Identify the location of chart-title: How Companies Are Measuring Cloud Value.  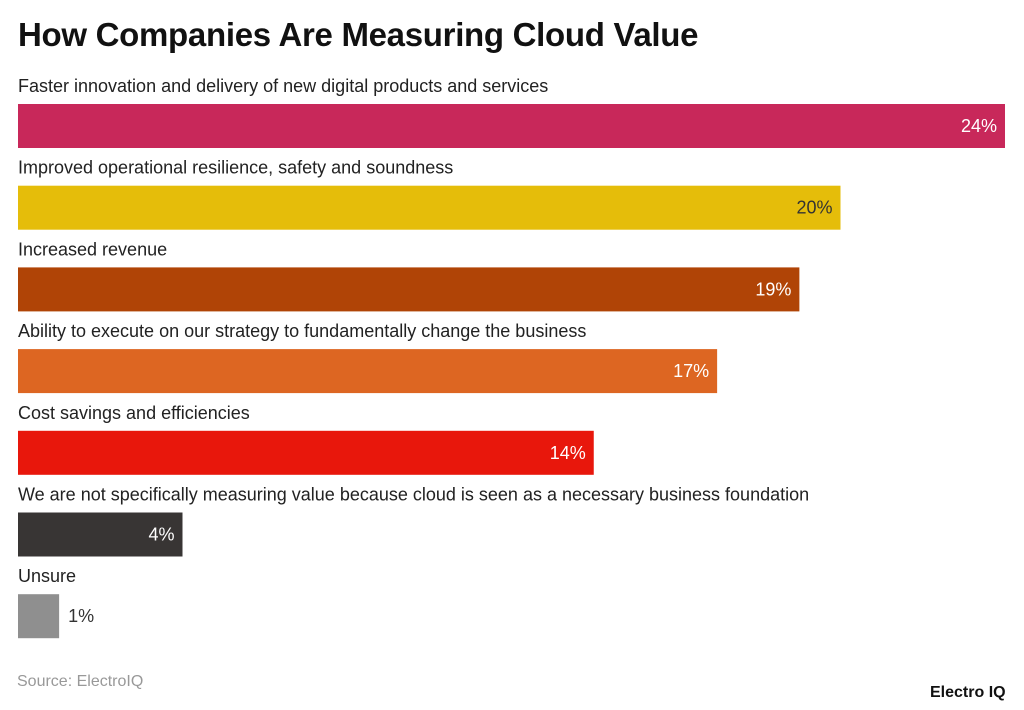
(358, 34).